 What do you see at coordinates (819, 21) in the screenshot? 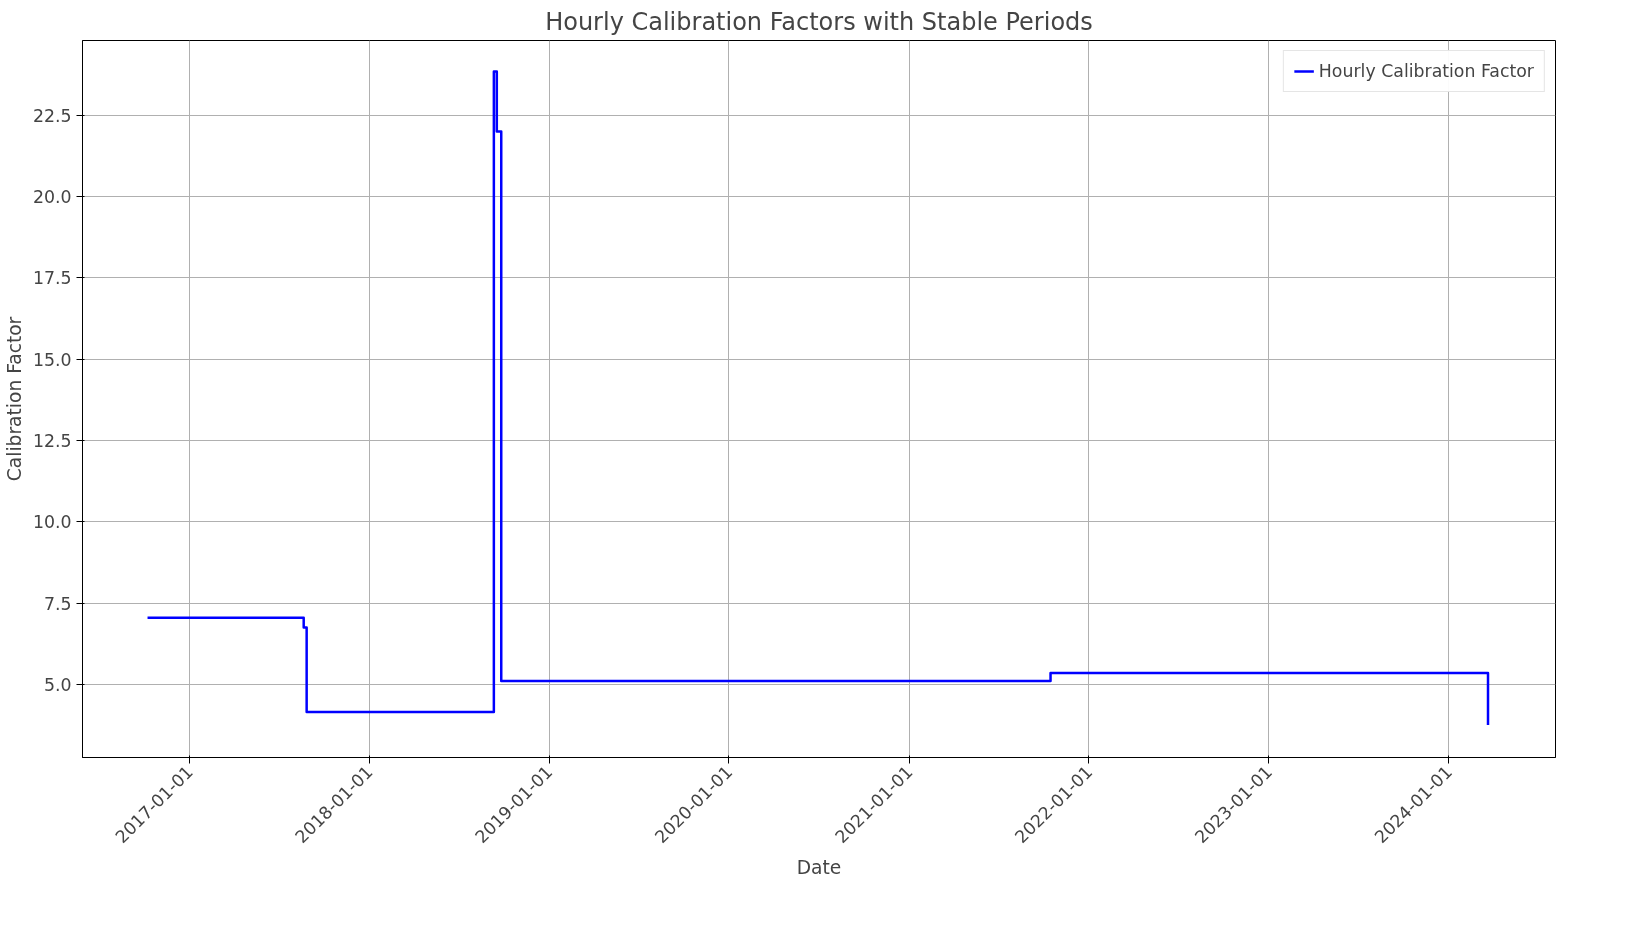
I see `chart-title: Hourly Calibration Factors with Stable Periods` at bounding box center [819, 21].